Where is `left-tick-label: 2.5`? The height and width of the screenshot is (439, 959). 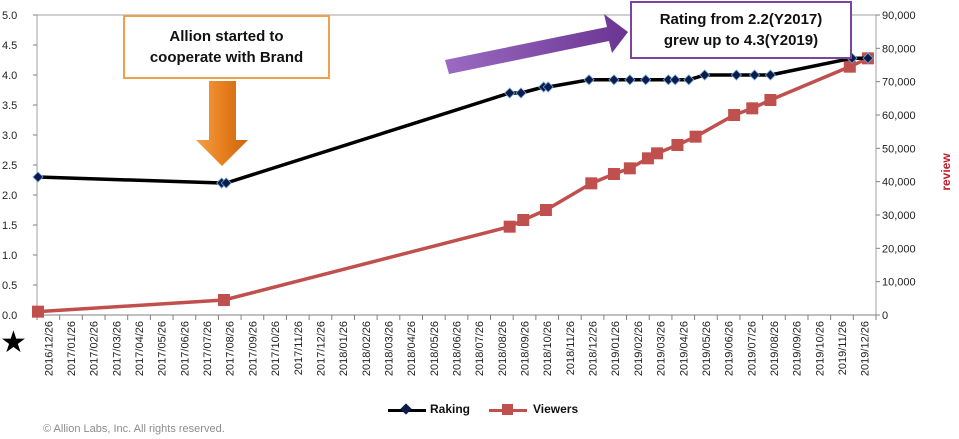
left-tick-label: 2.5 is located at coordinates (9, 166).